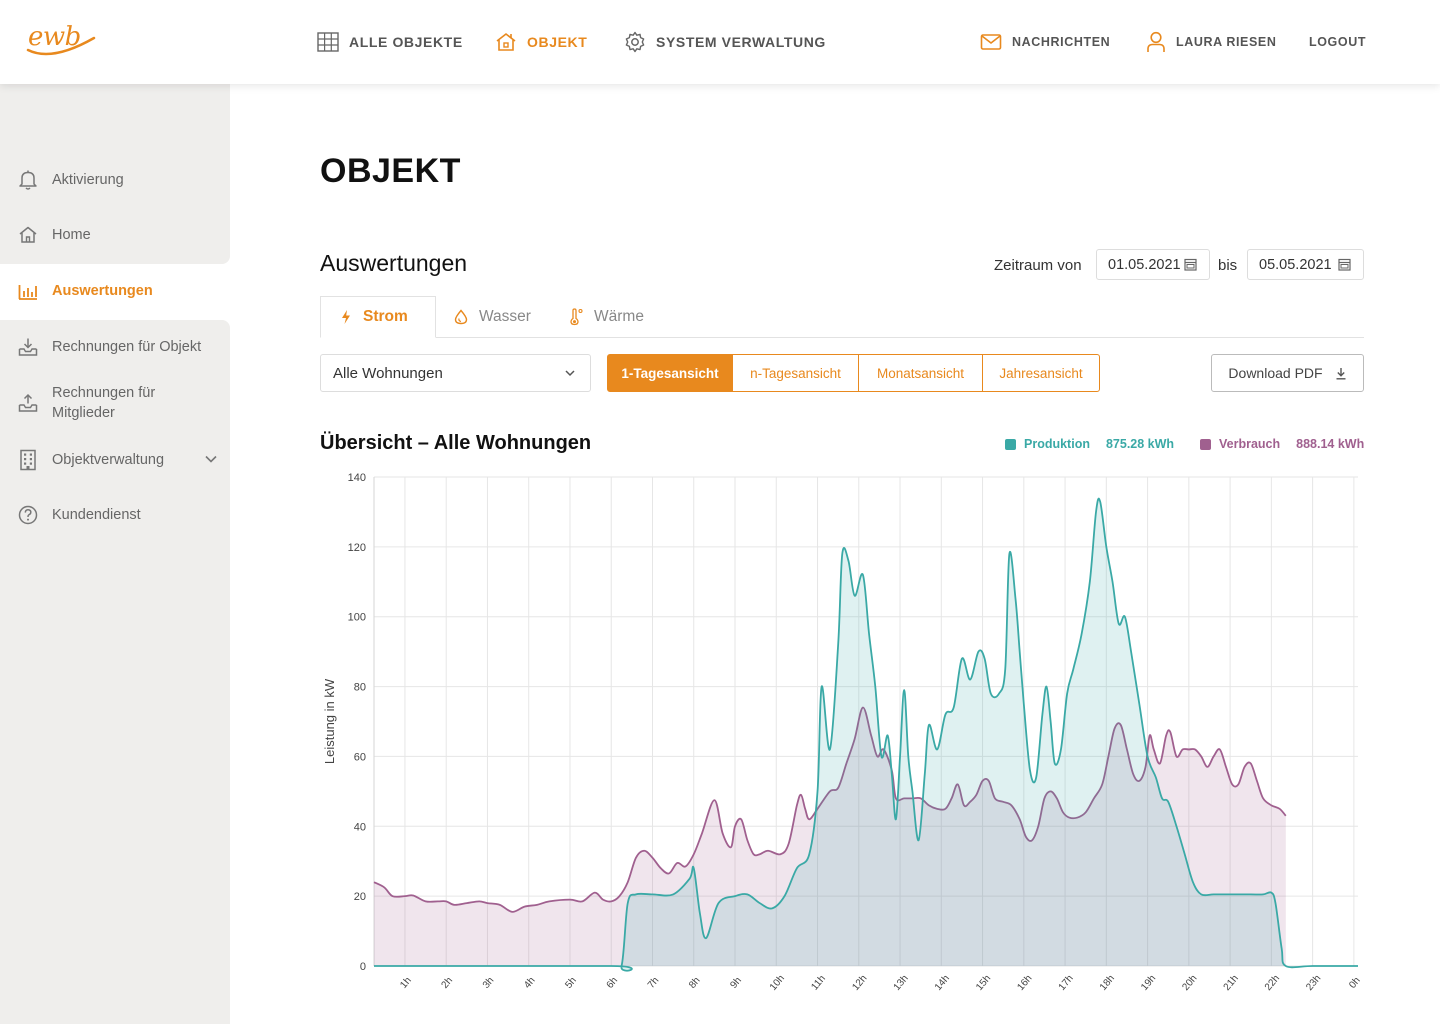 The width and height of the screenshot is (1440, 1024). I want to click on sidebar-item-auswertungen: Auswertungen, so click(85, 291).